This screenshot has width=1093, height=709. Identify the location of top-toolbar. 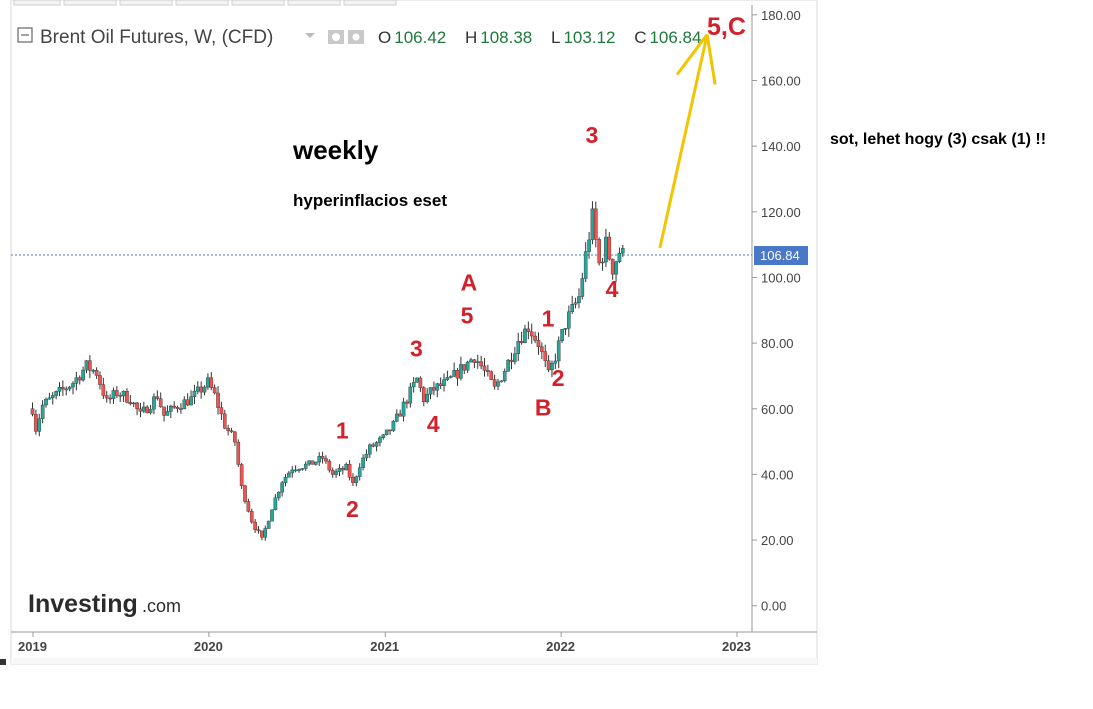
(205, 3).